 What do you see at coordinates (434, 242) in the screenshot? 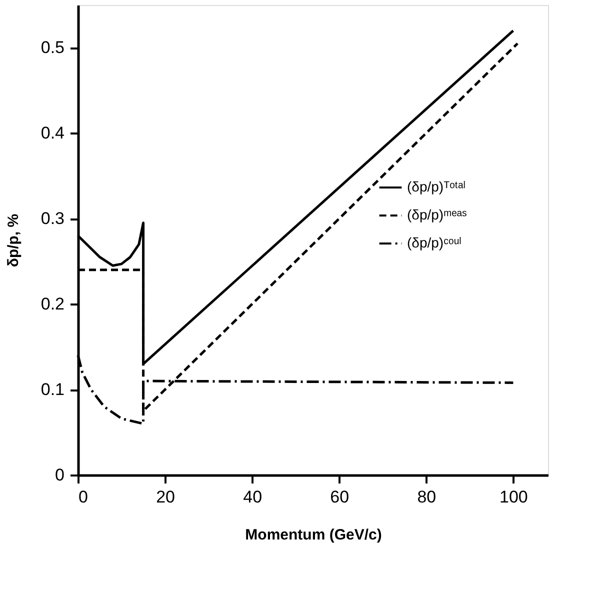
I see `legend-label: (δp/p)ᶜᵒᵘˡ` at bounding box center [434, 242].